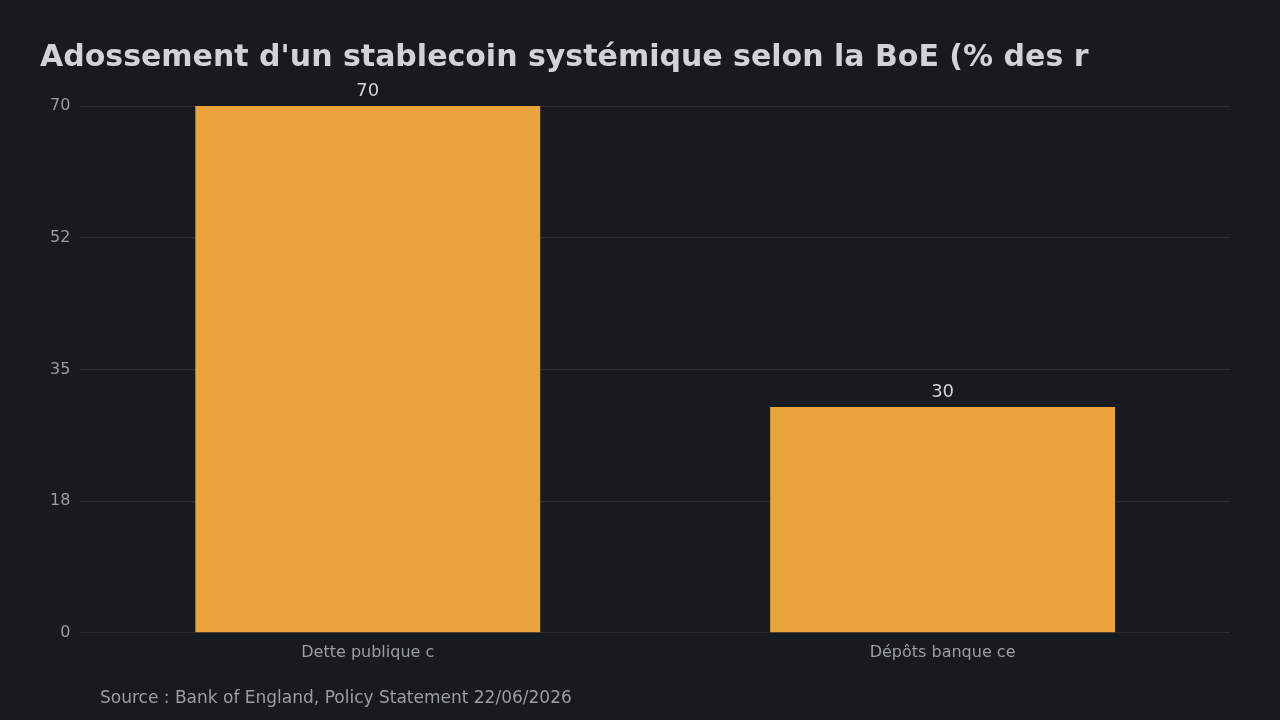 The image size is (1280, 720). Describe the element at coordinates (368, 89) in the screenshot. I see `data-label: 70` at that location.